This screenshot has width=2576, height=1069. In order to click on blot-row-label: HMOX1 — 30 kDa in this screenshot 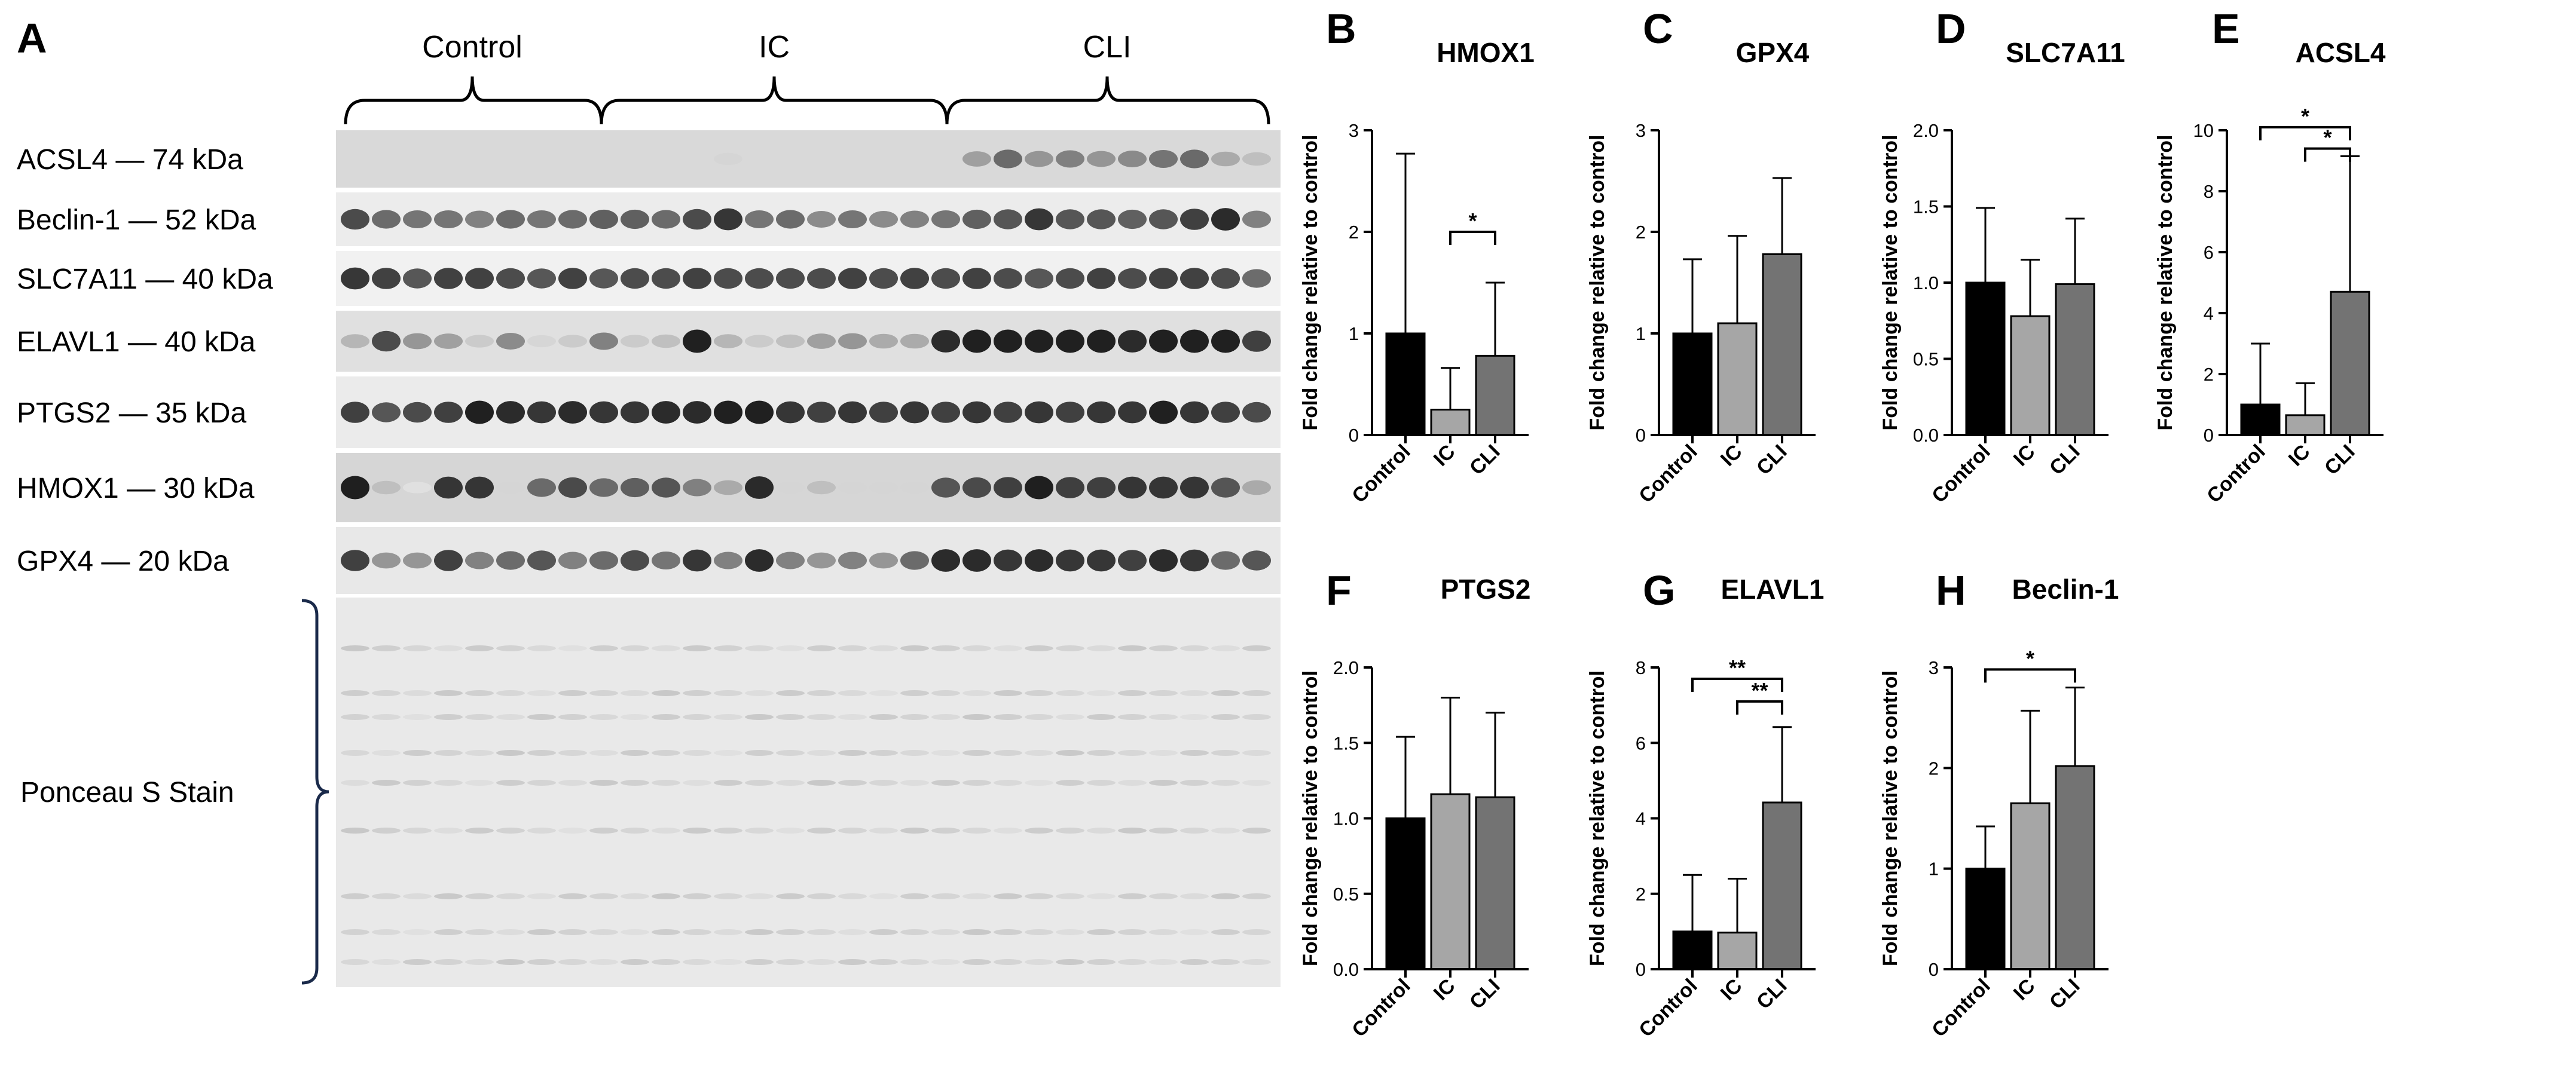, I will do `click(136, 488)`.